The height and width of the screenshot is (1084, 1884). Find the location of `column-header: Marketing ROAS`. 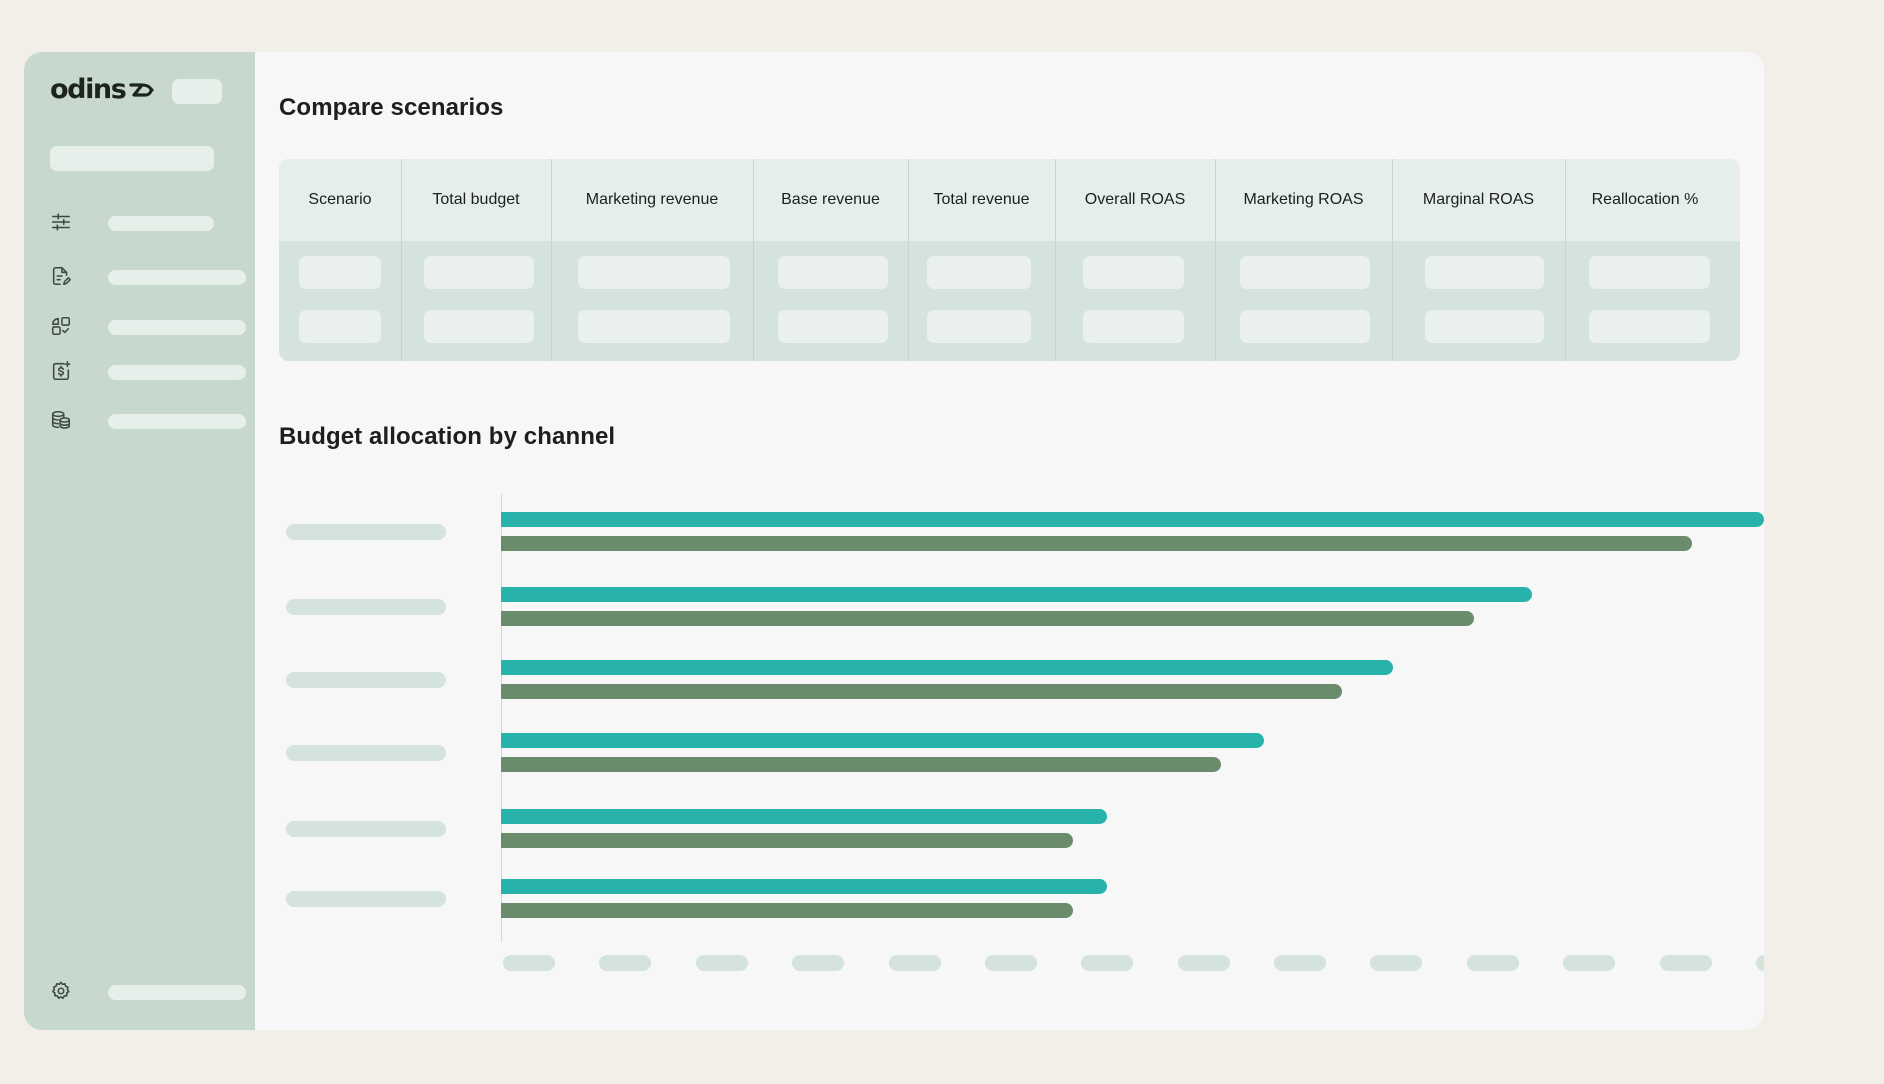

column-header: Marketing ROAS is located at coordinates (1303, 199).